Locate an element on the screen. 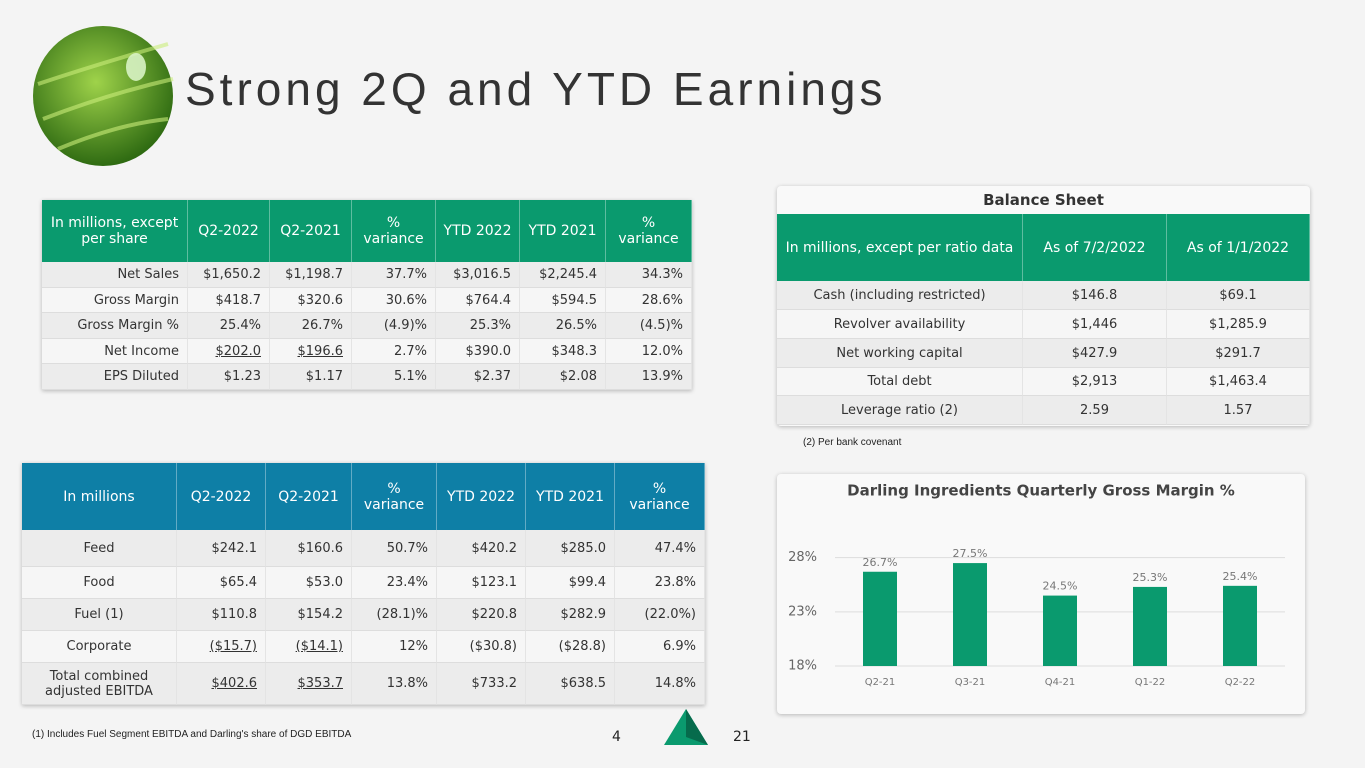  data-label: 24.5% is located at coordinates (1060, 586).